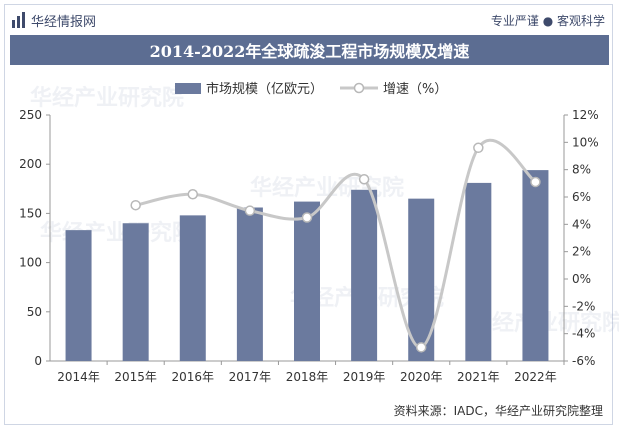 The width and height of the screenshot is (619, 431). What do you see at coordinates (421, 377) in the screenshot?
I see `x-tick-label: 2020年` at bounding box center [421, 377].